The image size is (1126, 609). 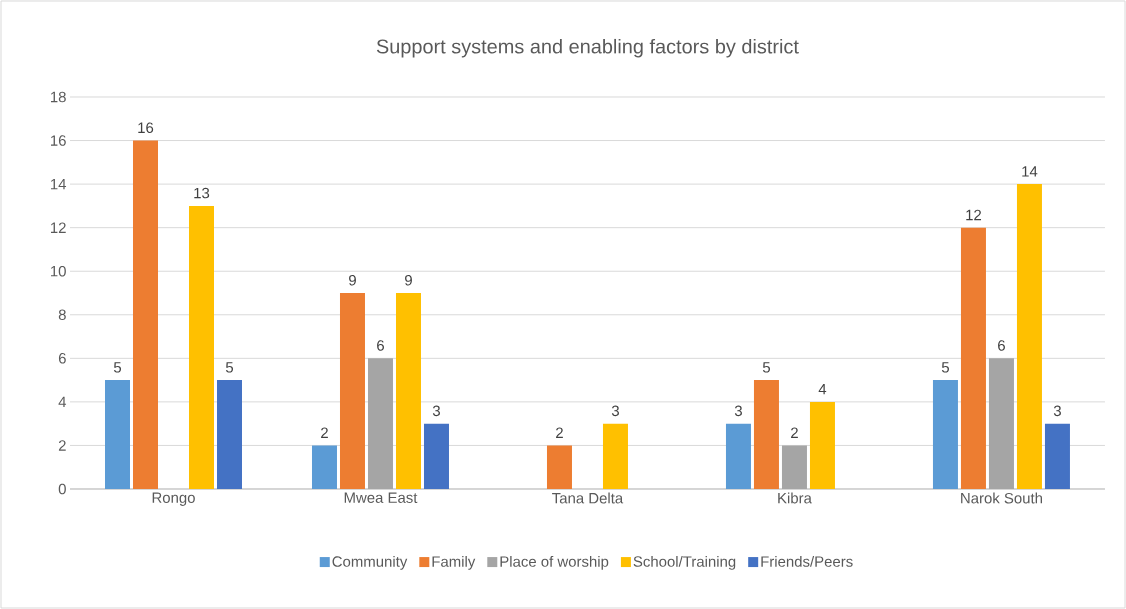 What do you see at coordinates (454, 562) in the screenshot?
I see `legend-label: Family` at bounding box center [454, 562].